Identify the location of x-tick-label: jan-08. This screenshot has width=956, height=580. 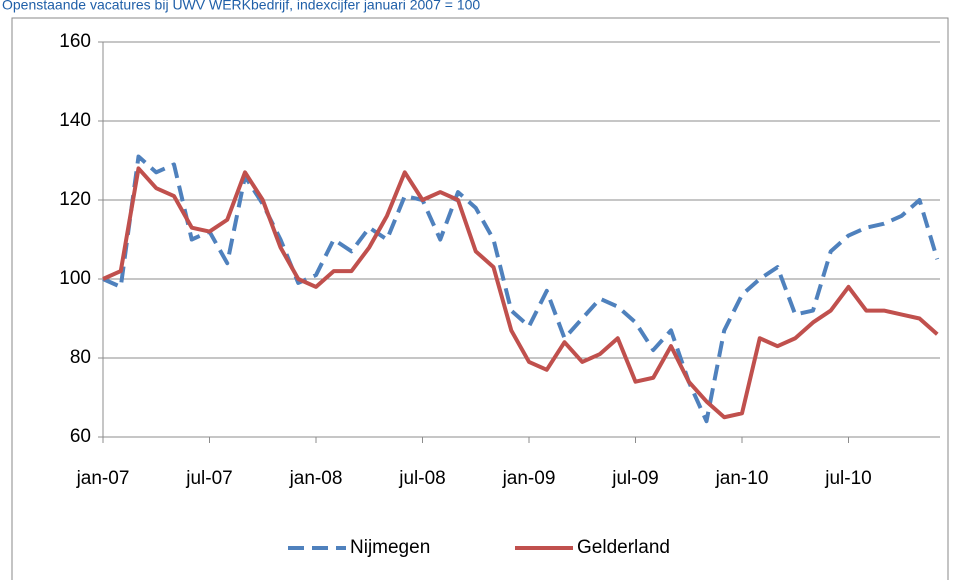
(316, 478).